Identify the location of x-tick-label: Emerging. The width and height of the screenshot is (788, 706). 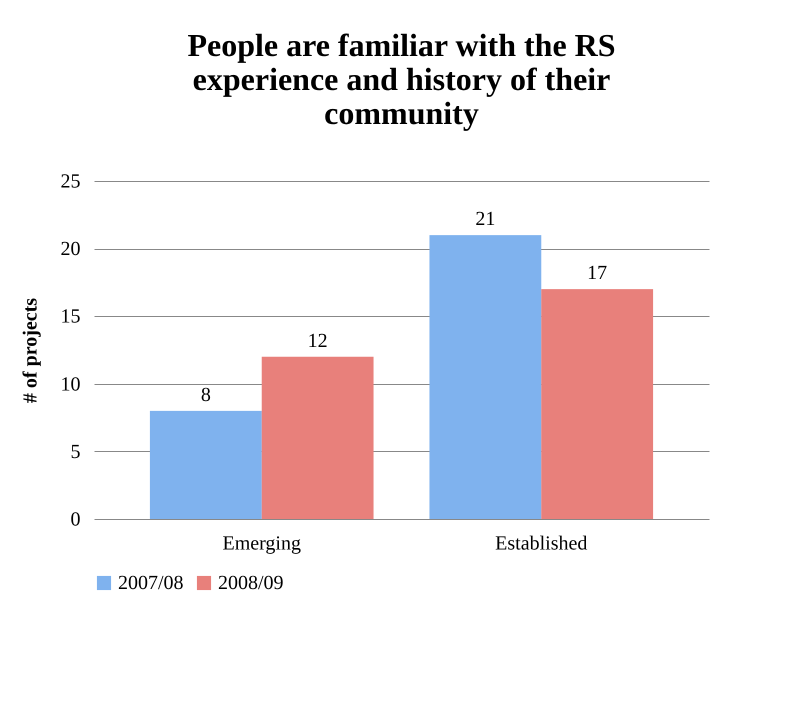
(261, 543).